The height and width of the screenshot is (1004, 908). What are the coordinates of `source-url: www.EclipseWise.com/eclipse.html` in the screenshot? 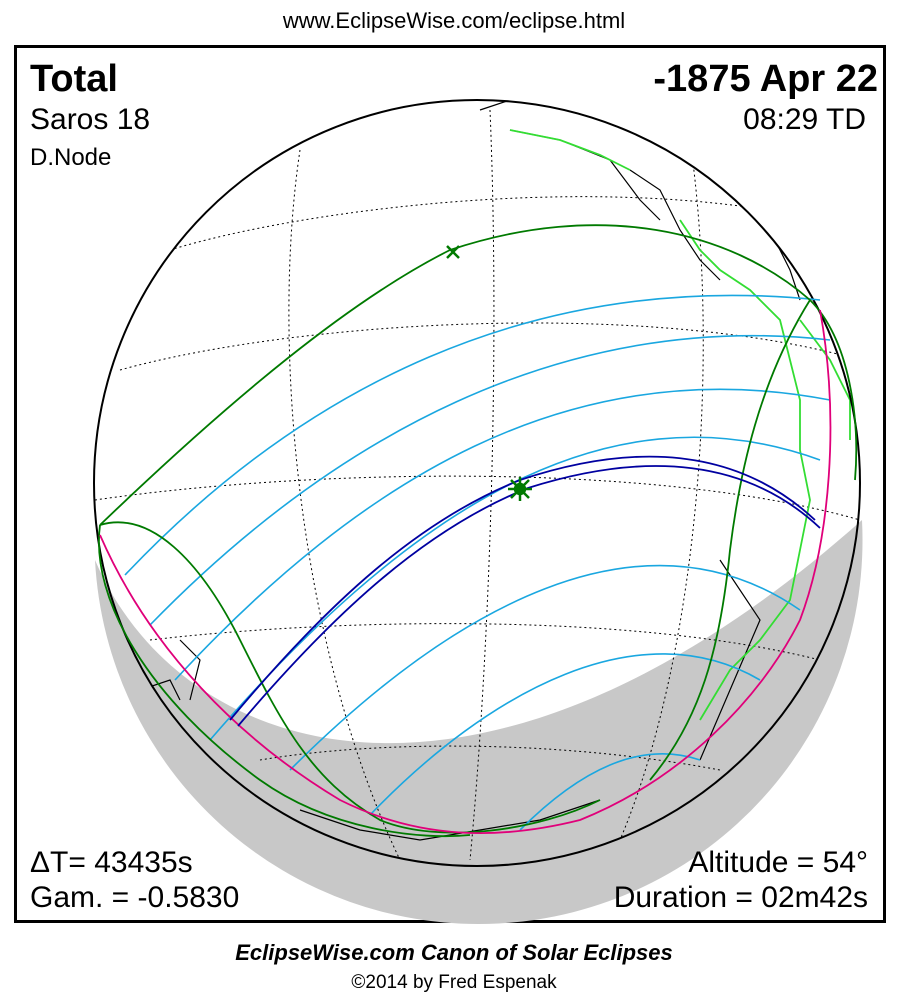 It's located at (454, 20).